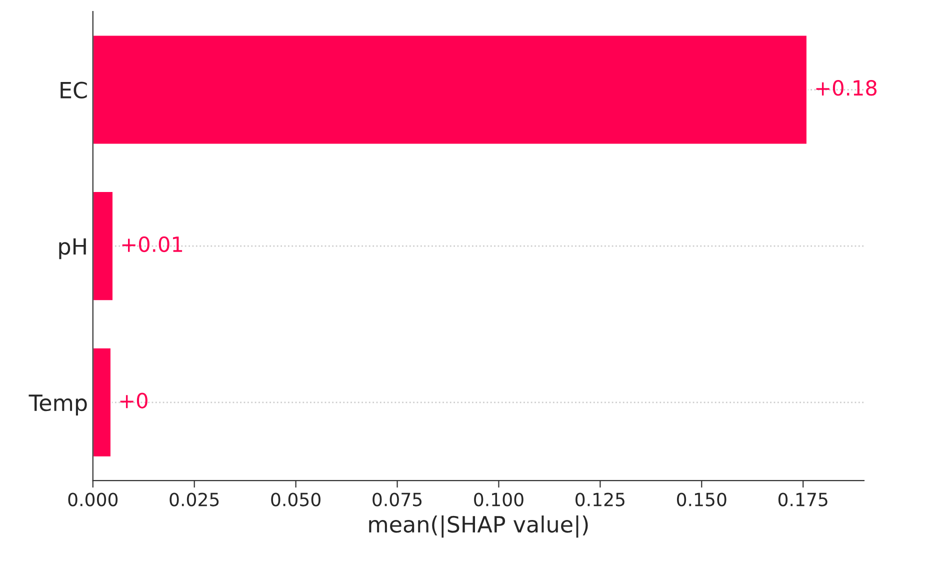 The height and width of the screenshot is (579, 929). Describe the element at coordinates (57, 405) in the screenshot. I see `y-tick-label: Temp` at that location.